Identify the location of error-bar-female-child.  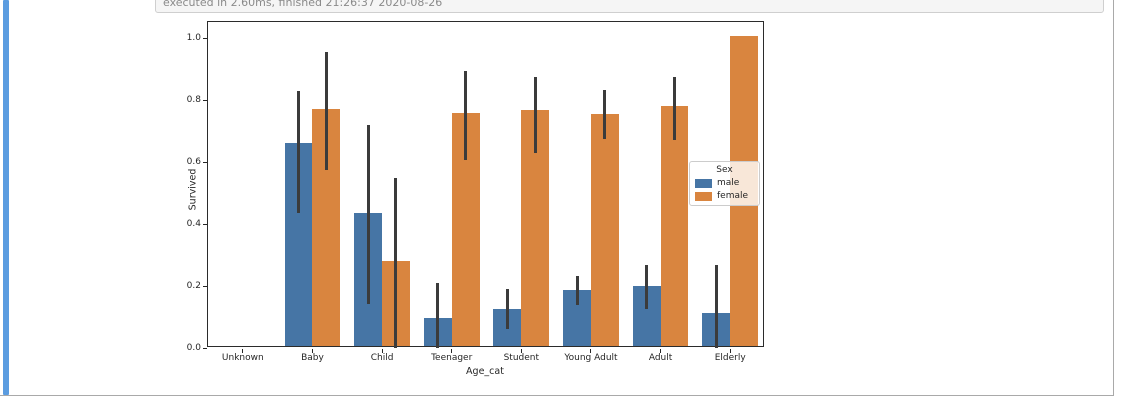
(396, 262).